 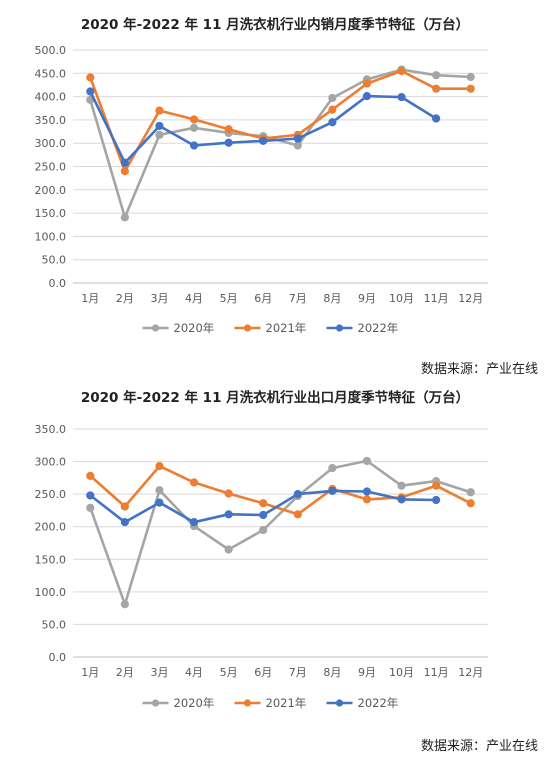 I want to click on x-tick-label: 12月, so click(x=470, y=298).